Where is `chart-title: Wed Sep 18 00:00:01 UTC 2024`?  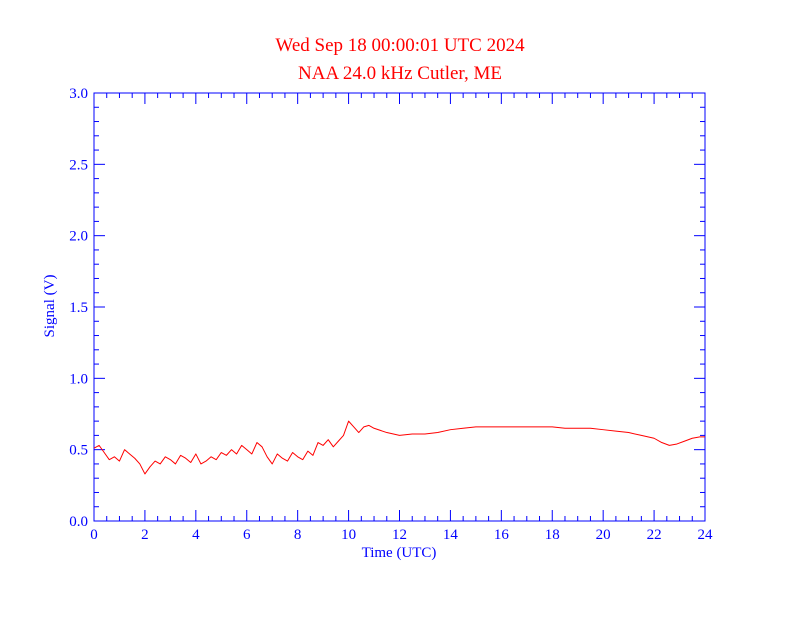 chart-title: Wed Sep 18 00:00:01 UTC 2024 is located at coordinates (400, 45).